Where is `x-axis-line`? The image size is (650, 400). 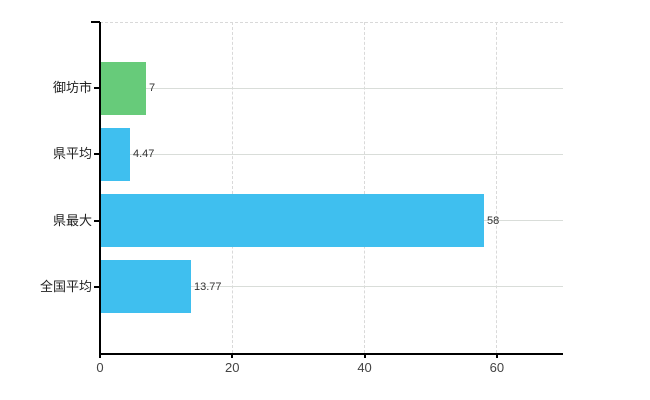 x-axis-line is located at coordinates (331, 354).